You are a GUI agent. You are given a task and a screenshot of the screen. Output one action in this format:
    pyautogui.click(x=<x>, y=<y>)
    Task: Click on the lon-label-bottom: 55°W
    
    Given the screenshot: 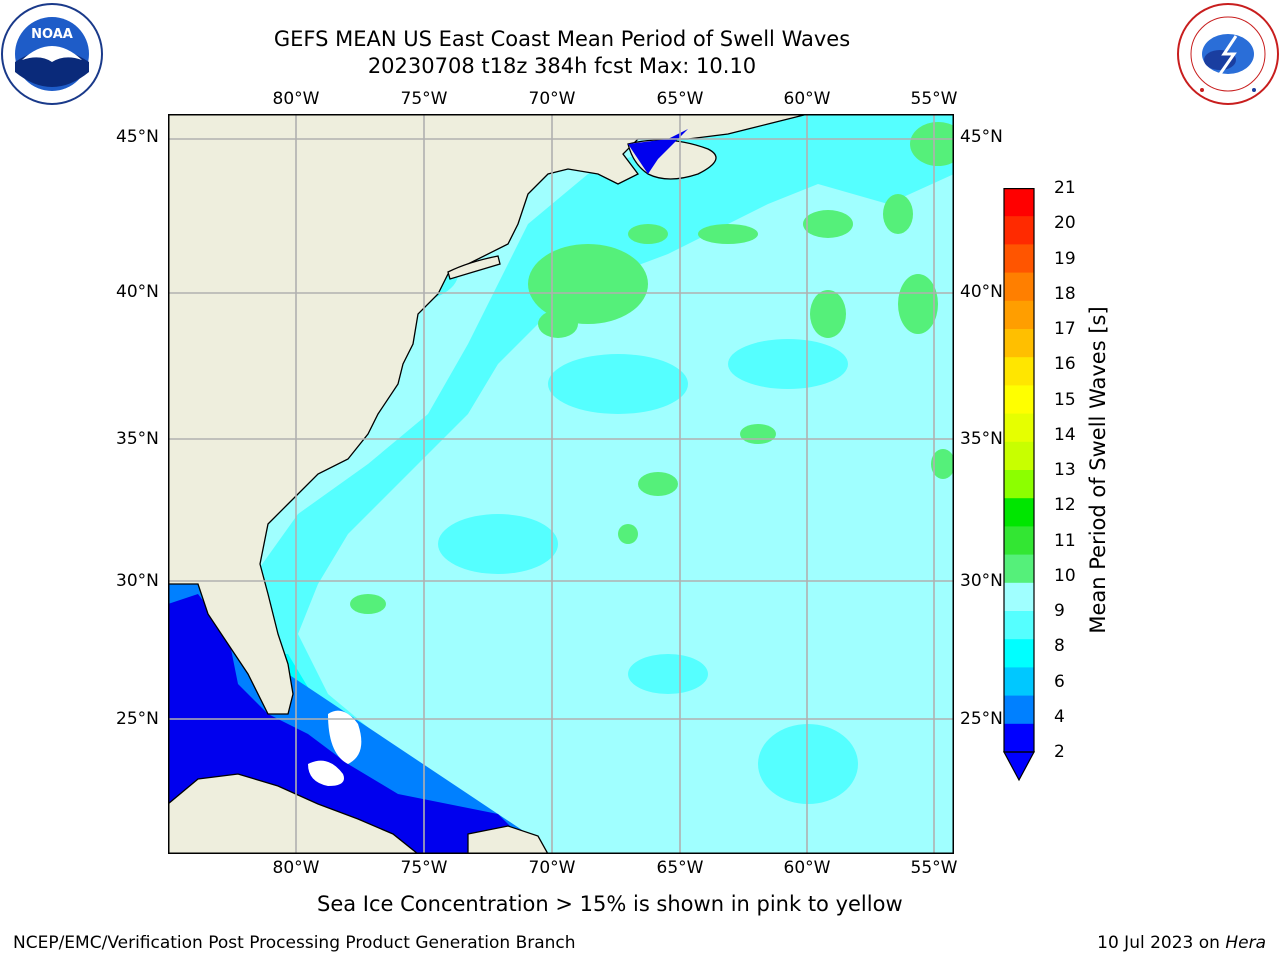 What is the action you would take?
    pyautogui.click(x=934, y=868)
    